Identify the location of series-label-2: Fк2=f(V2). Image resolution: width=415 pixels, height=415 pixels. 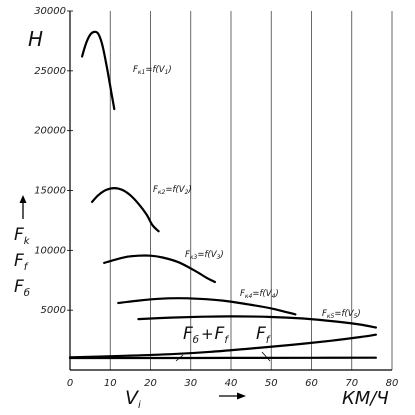
(172, 190).